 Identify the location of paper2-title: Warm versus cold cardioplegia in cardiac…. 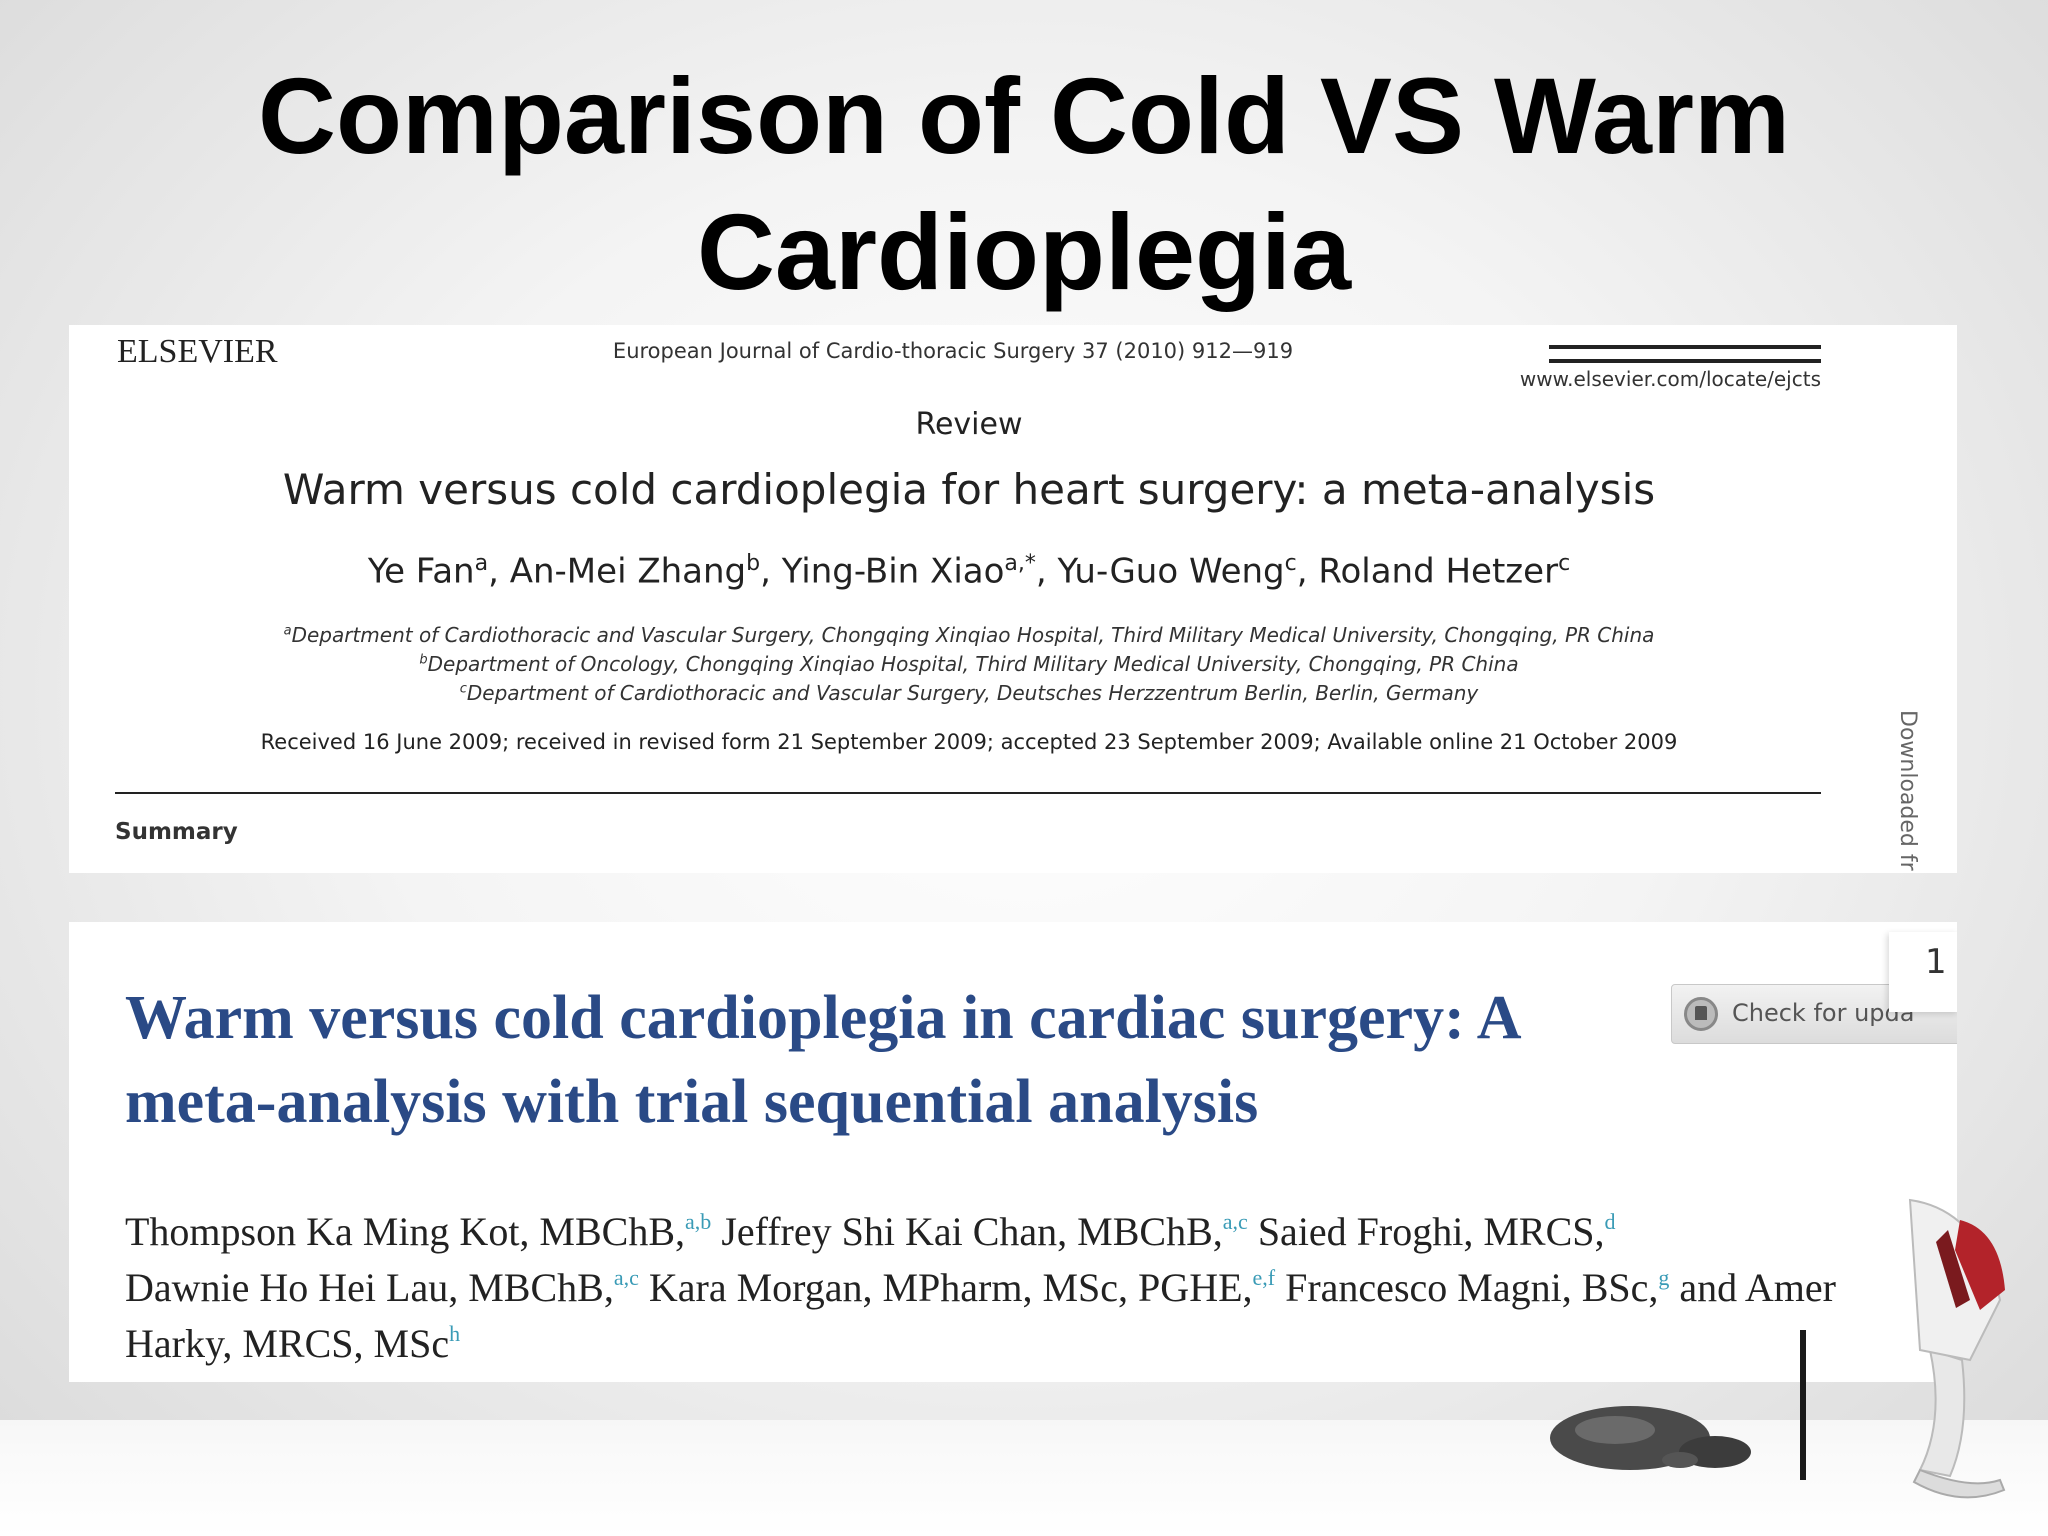
(822, 1060).